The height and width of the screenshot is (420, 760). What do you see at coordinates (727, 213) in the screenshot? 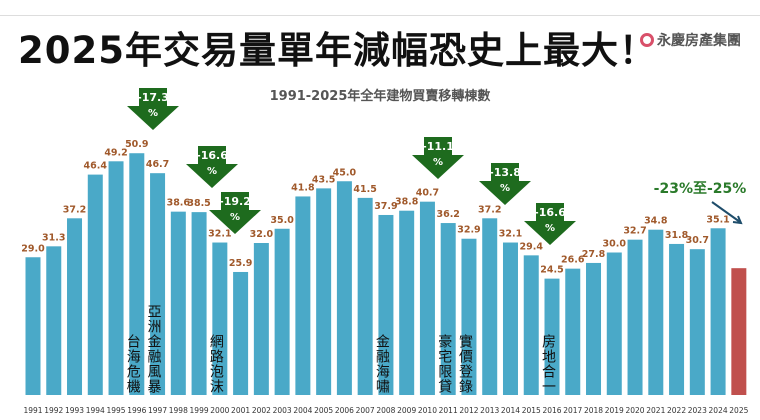
I see `forecast-arrow-icon` at bounding box center [727, 213].